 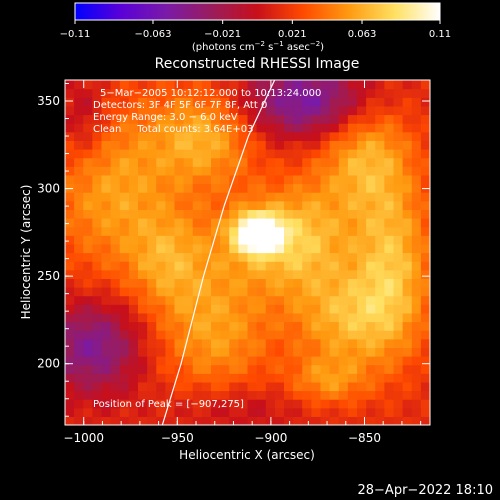 I want to click on colorbar-tick-label: −0.021, so click(x=222, y=34).